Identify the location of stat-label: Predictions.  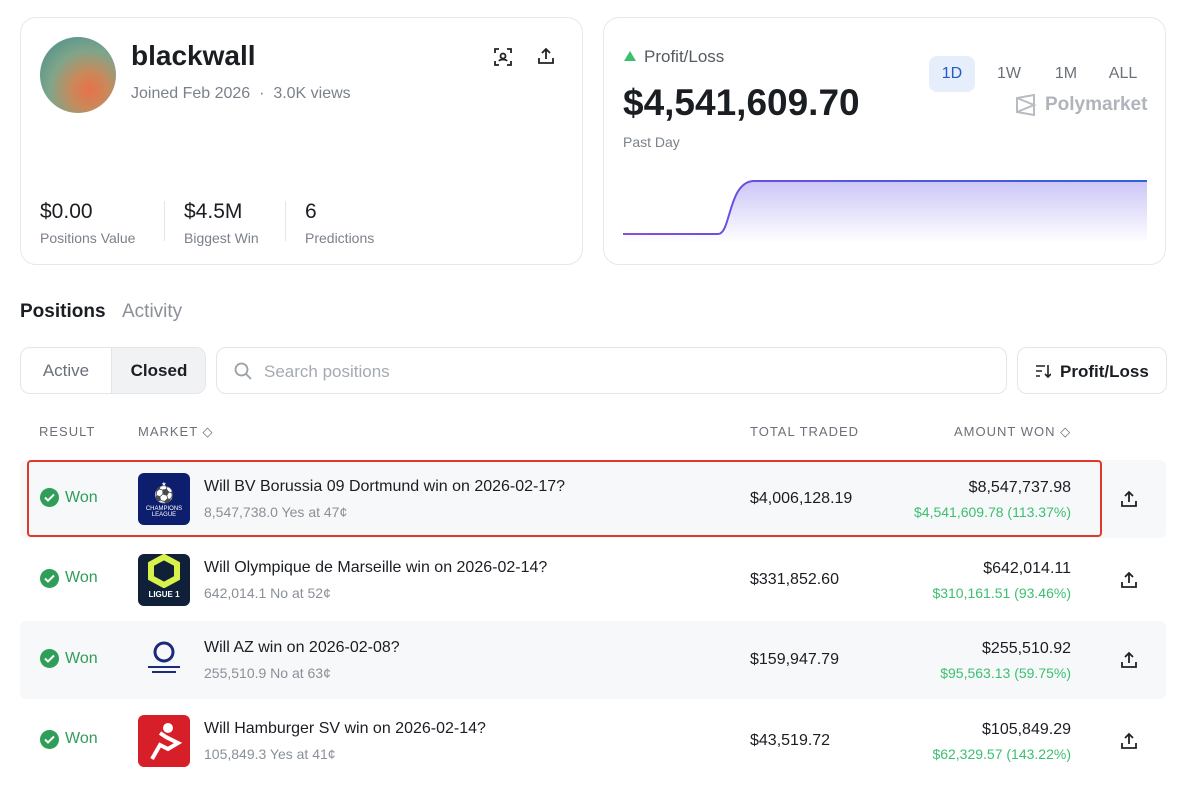
(340, 238).